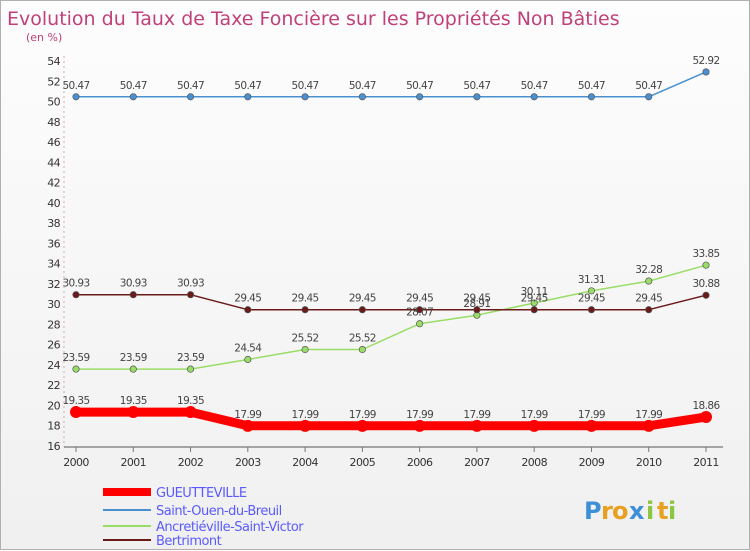 This screenshot has height=551, width=750. What do you see at coordinates (648, 270) in the screenshot?
I see `data-label: 32.28` at bounding box center [648, 270].